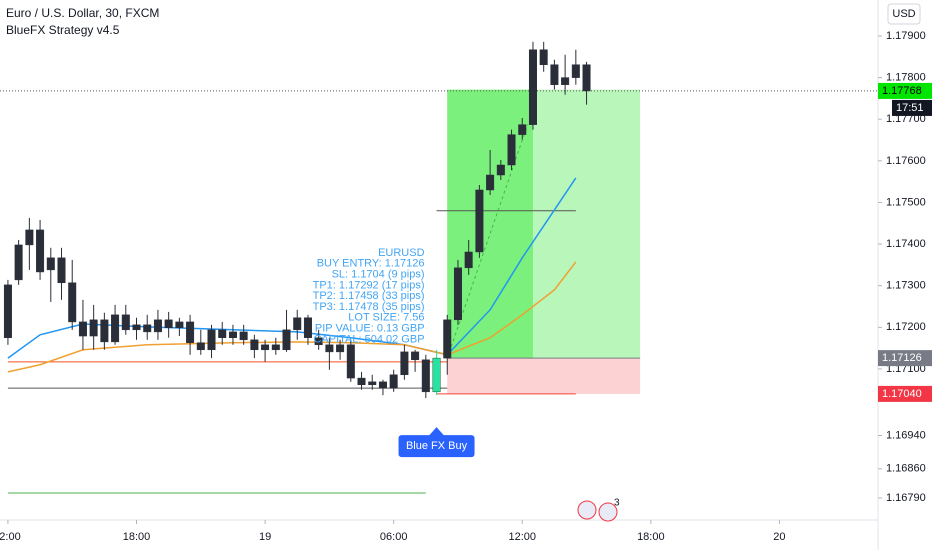  I want to click on x-tick-label: 2:00, so click(10, 537).